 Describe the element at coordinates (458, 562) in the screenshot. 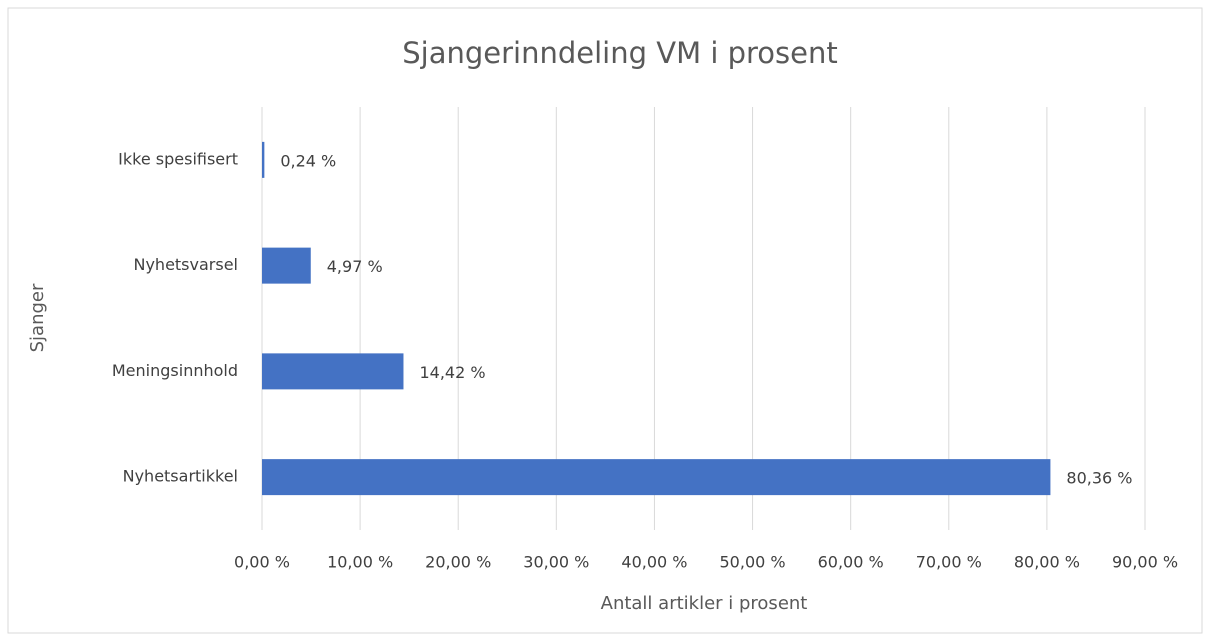

I see `x-tick-label: 20,00 %` at that location.